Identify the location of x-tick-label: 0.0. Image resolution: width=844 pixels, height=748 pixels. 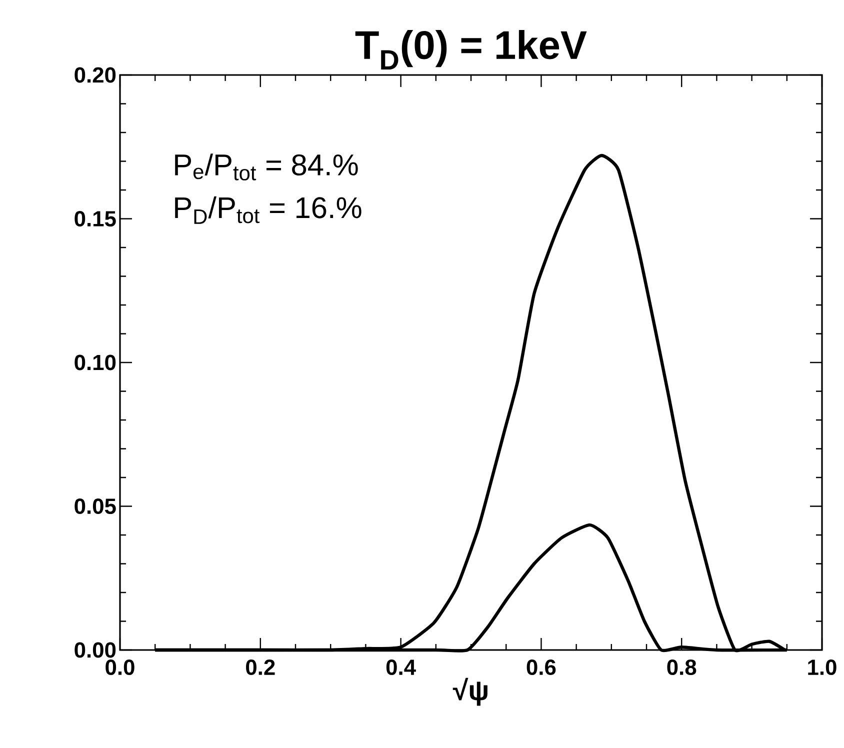
(120, 668).